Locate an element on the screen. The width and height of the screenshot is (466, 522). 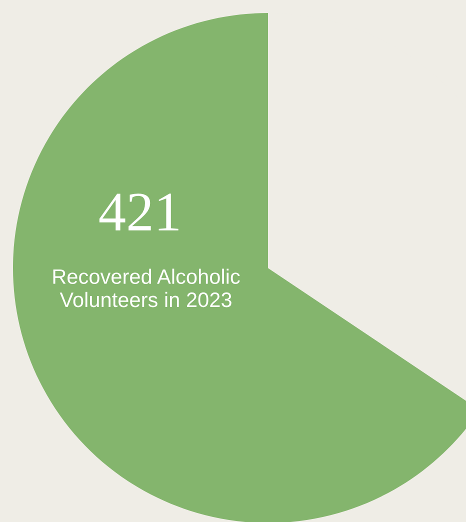
text: Recovered Alcoholic Volunteers in 2023 is located at coordinates (146, 288).